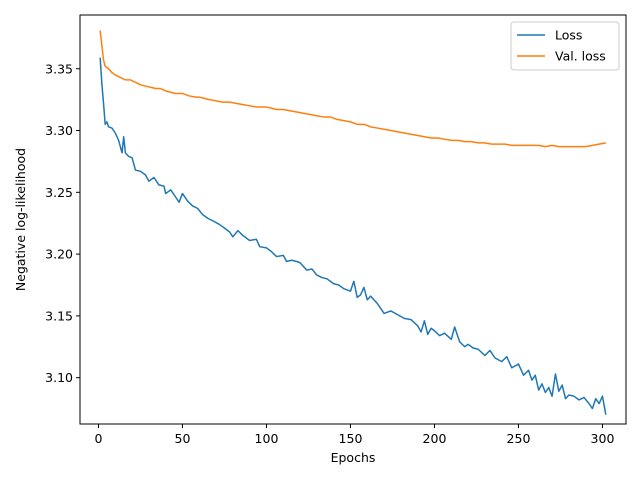 This screenshot has width=640, height=480. I want to click on y-tick-label: 3.15, so click(59, 315).